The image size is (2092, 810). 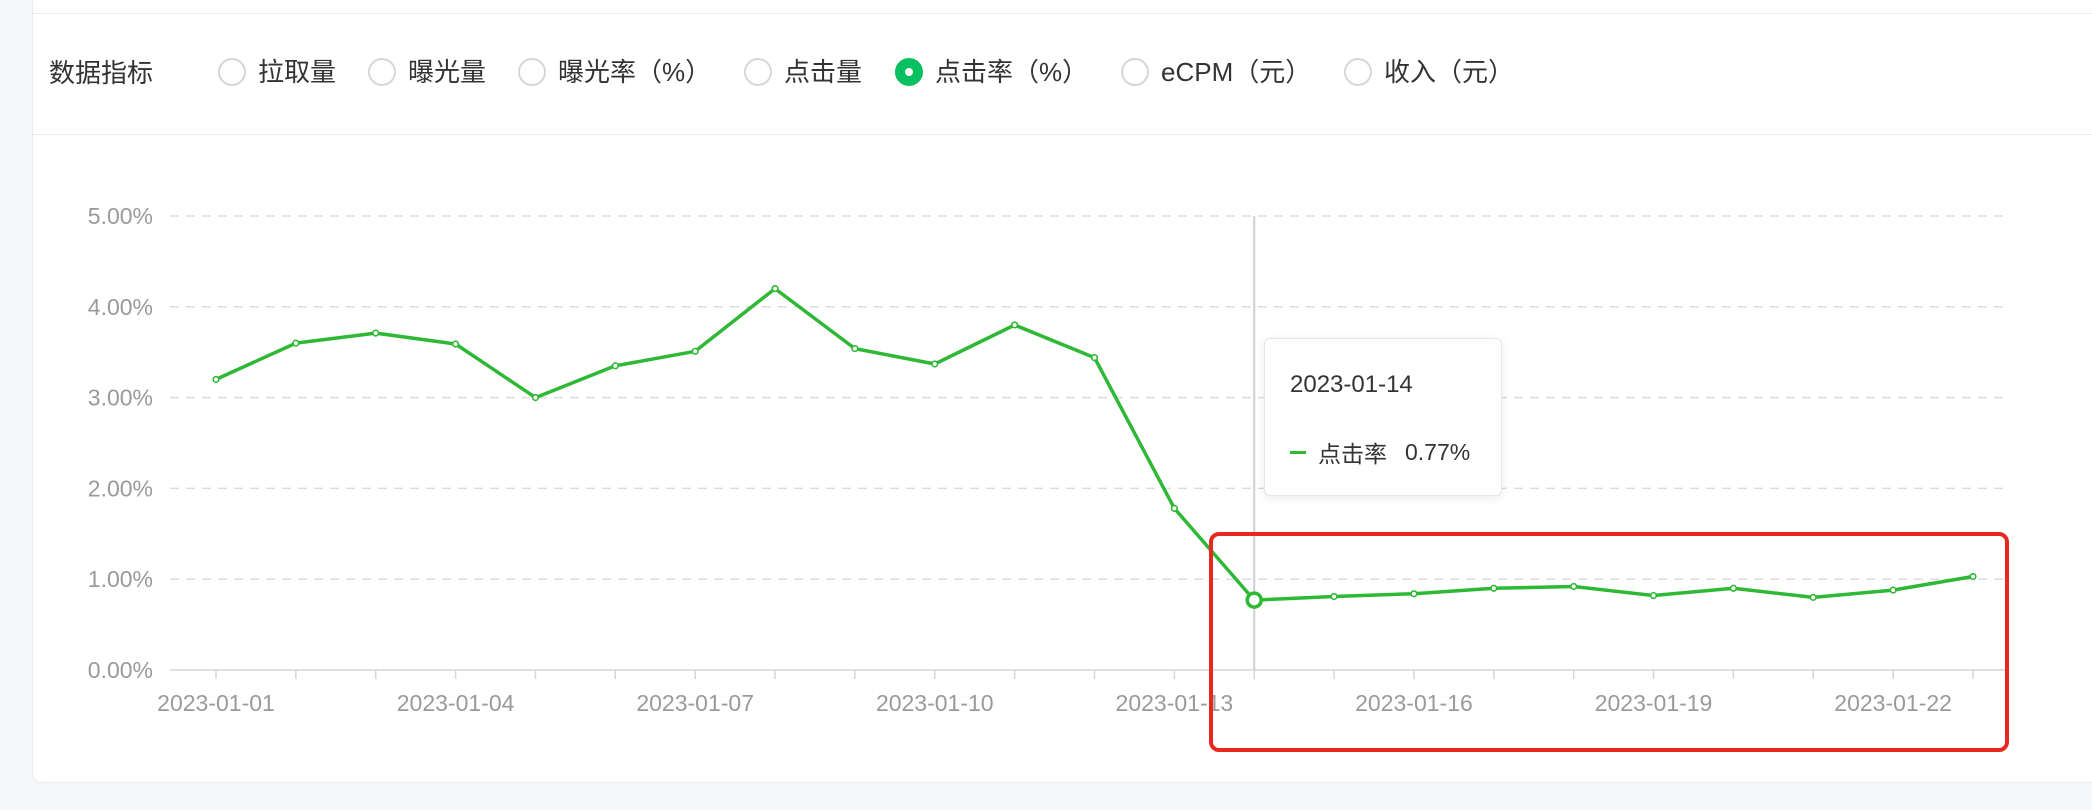 What do you see at coordinates (1893, 703) in the screenshot?
I see `x-tick-label: 2023-01-22` at bounding box center [1893, 703].